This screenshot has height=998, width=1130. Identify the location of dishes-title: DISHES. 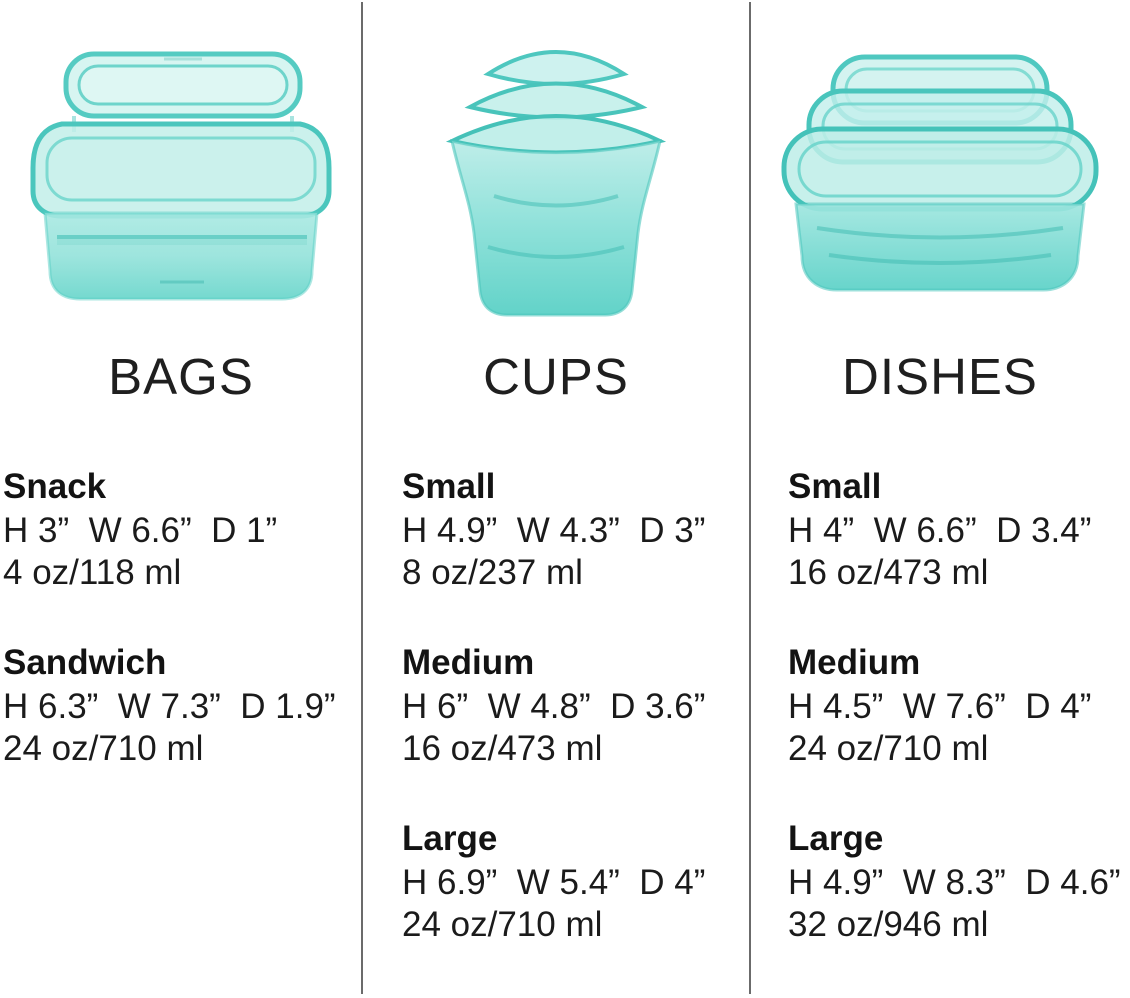
(940, 376).